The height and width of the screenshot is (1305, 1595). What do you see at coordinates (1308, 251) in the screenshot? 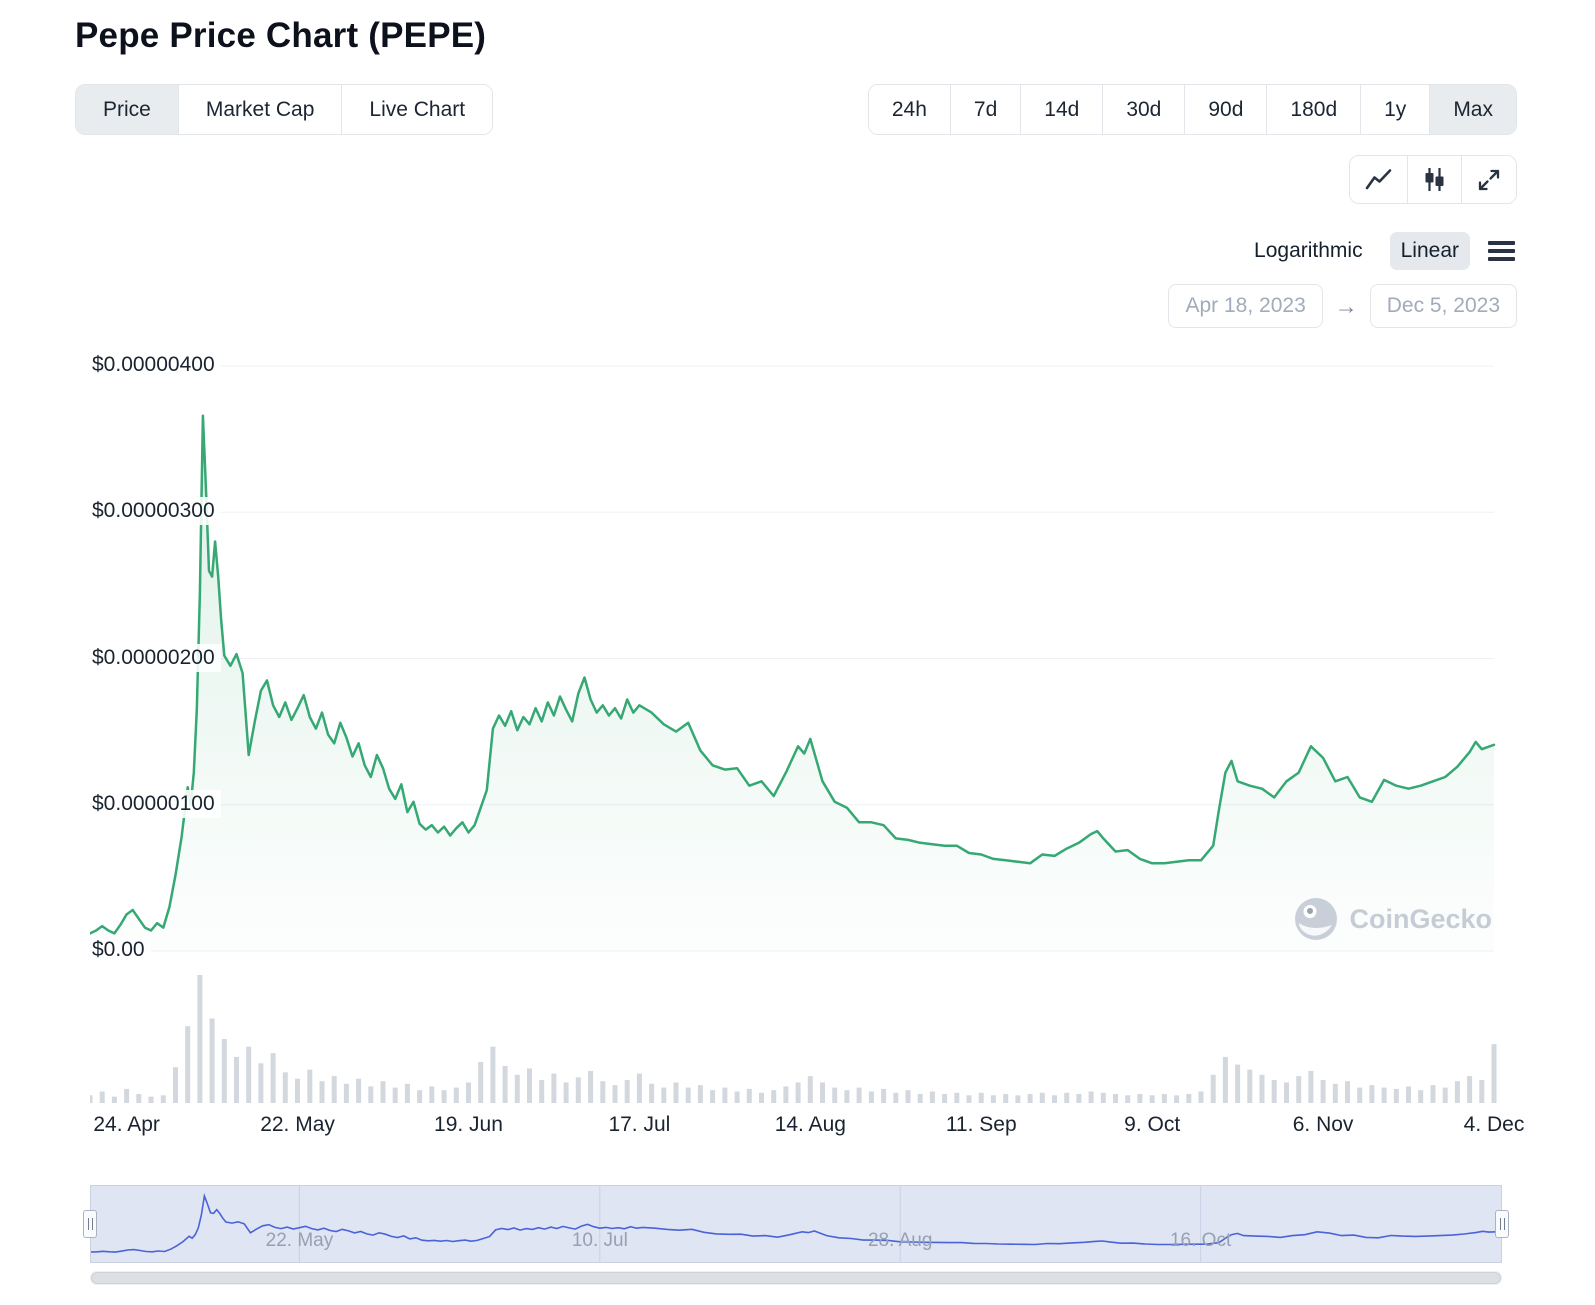
I see `logarithmic-scale-button: Logarithmic` at bounding box center [1308, 251].